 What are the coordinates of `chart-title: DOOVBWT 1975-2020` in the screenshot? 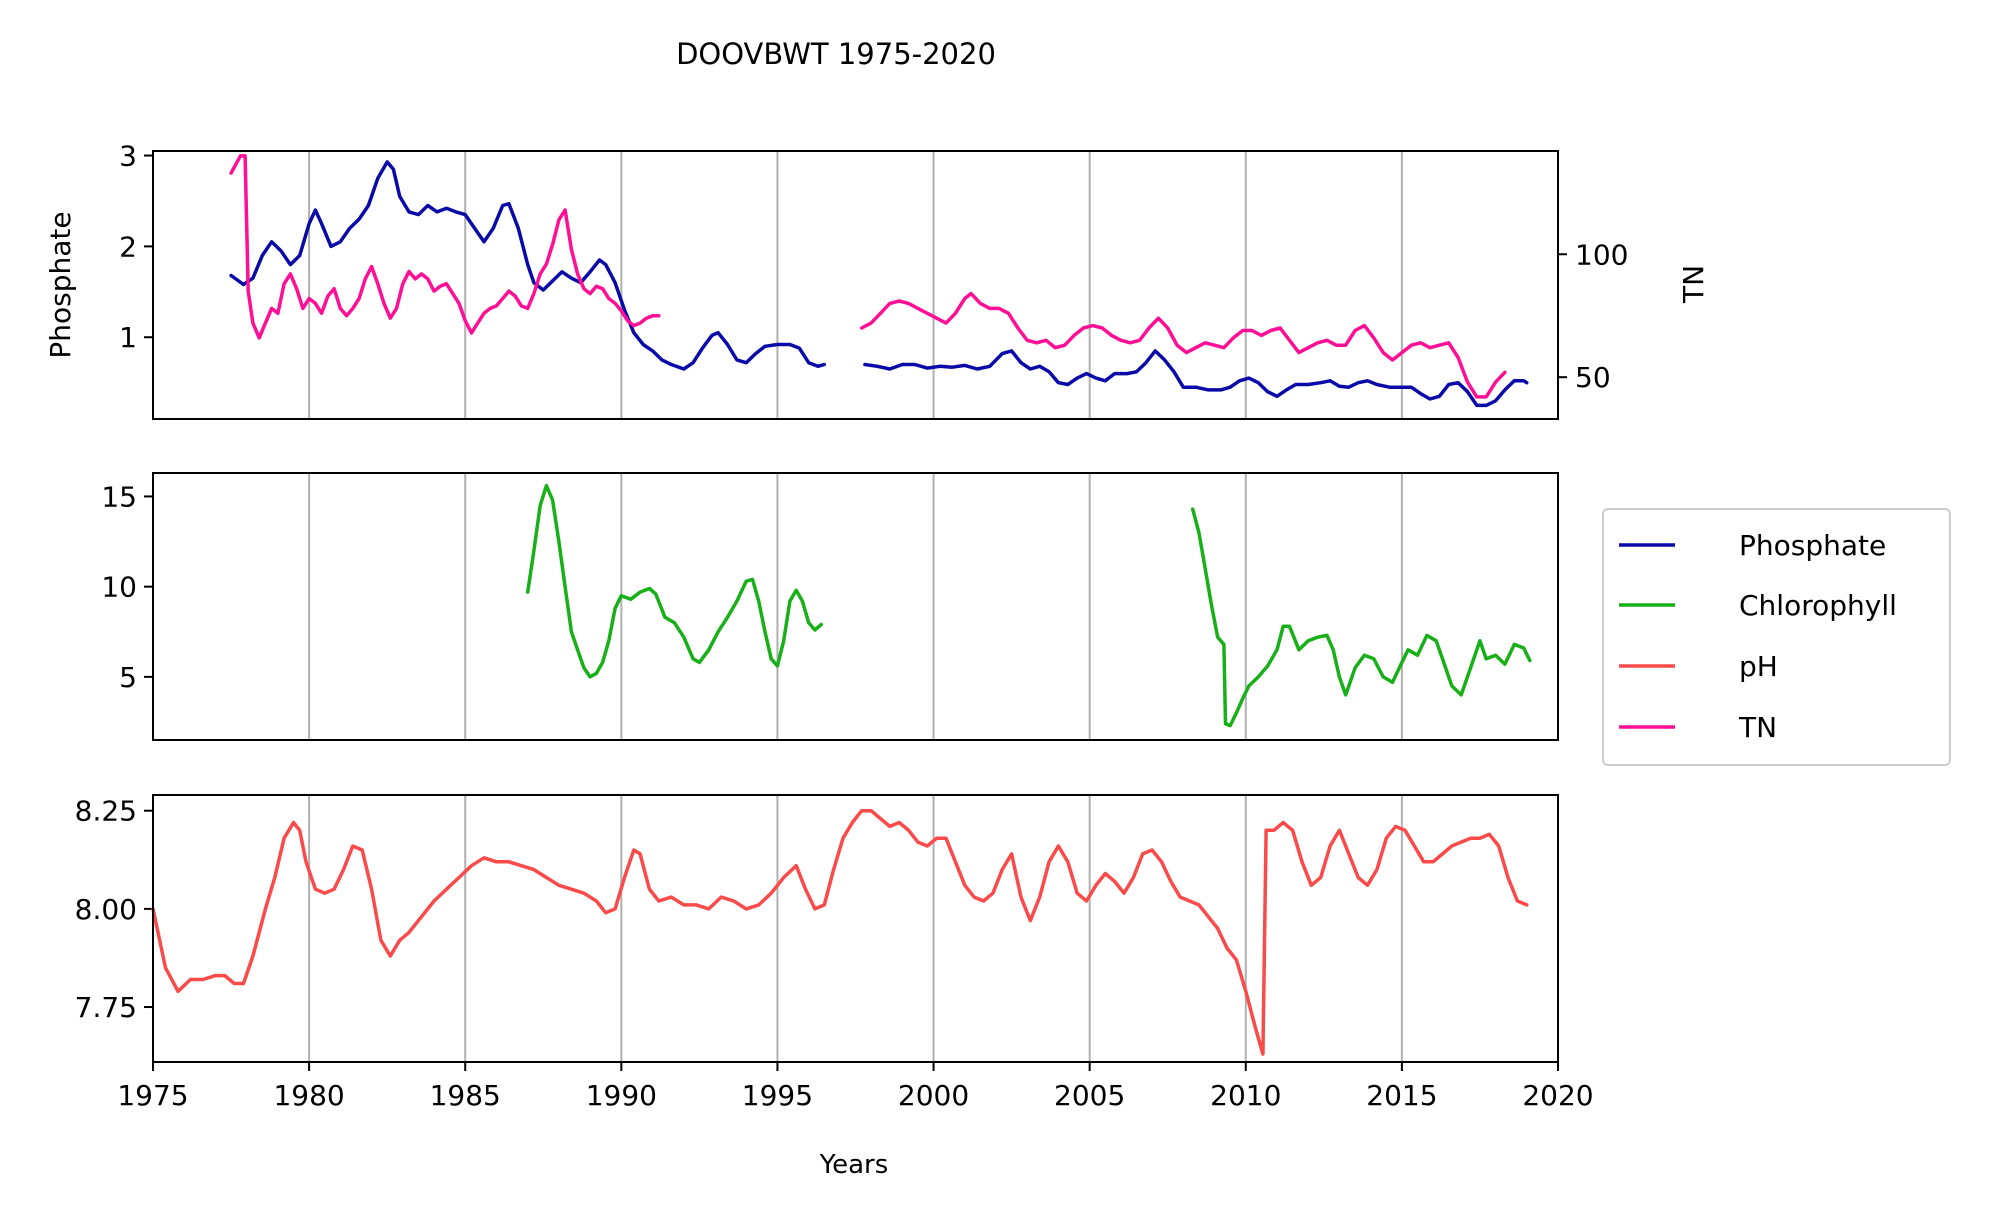 It's located at (836, 54).